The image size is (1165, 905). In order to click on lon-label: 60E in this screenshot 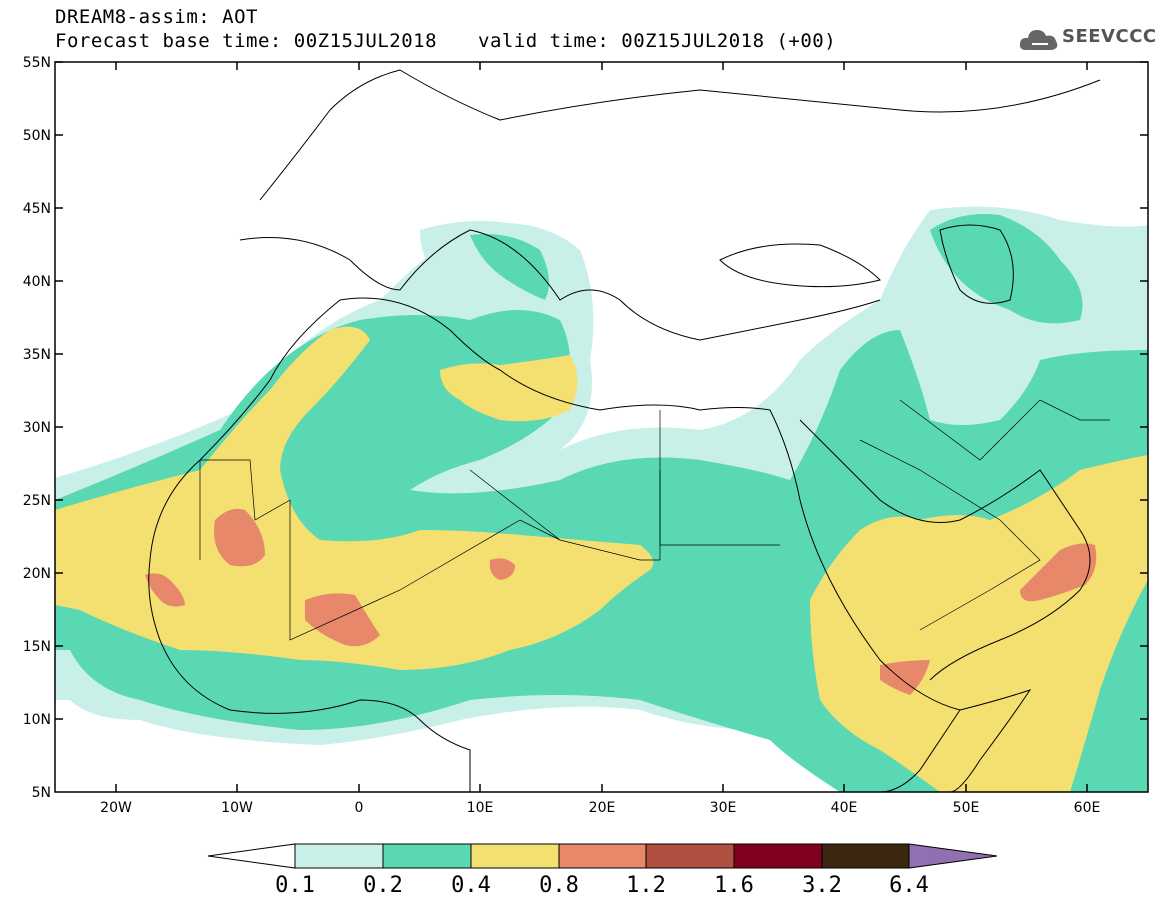, I will do `click(1087, 808)`.